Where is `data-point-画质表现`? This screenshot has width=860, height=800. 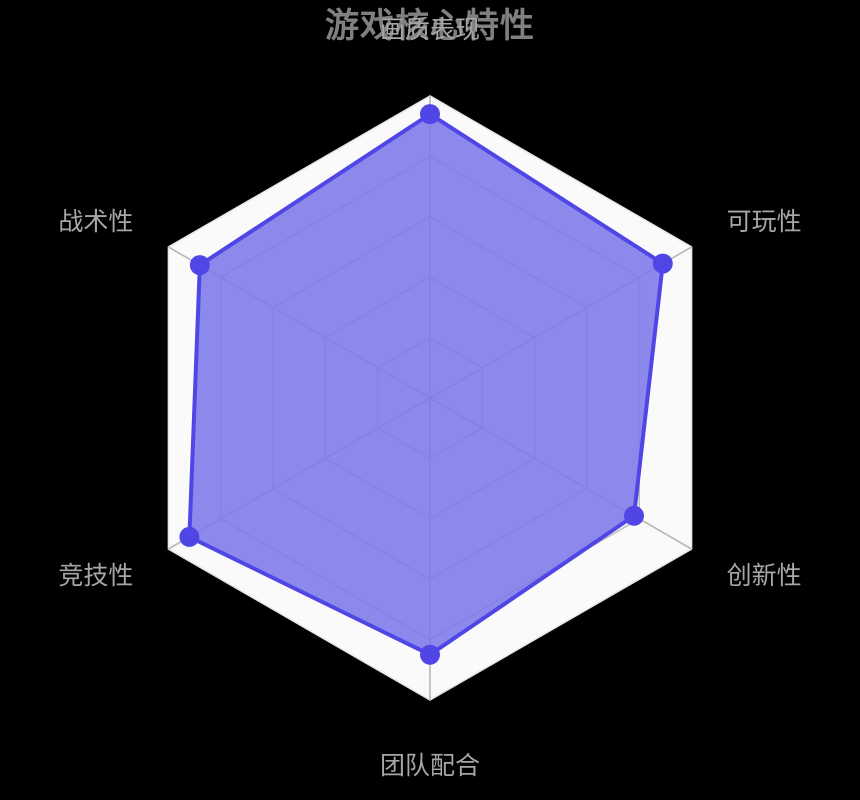 data-point-画质表现 is located at coordinates (430, 114).